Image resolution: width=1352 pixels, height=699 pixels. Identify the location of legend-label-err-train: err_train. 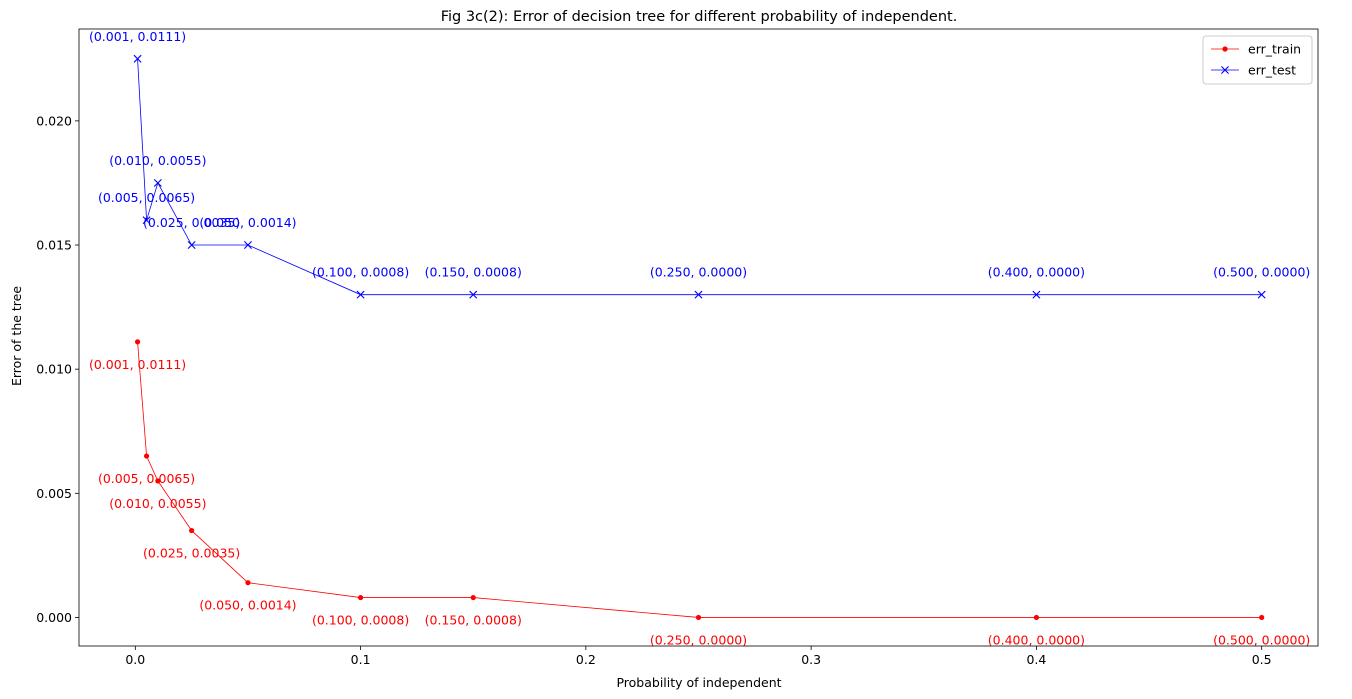
(1274, 49).